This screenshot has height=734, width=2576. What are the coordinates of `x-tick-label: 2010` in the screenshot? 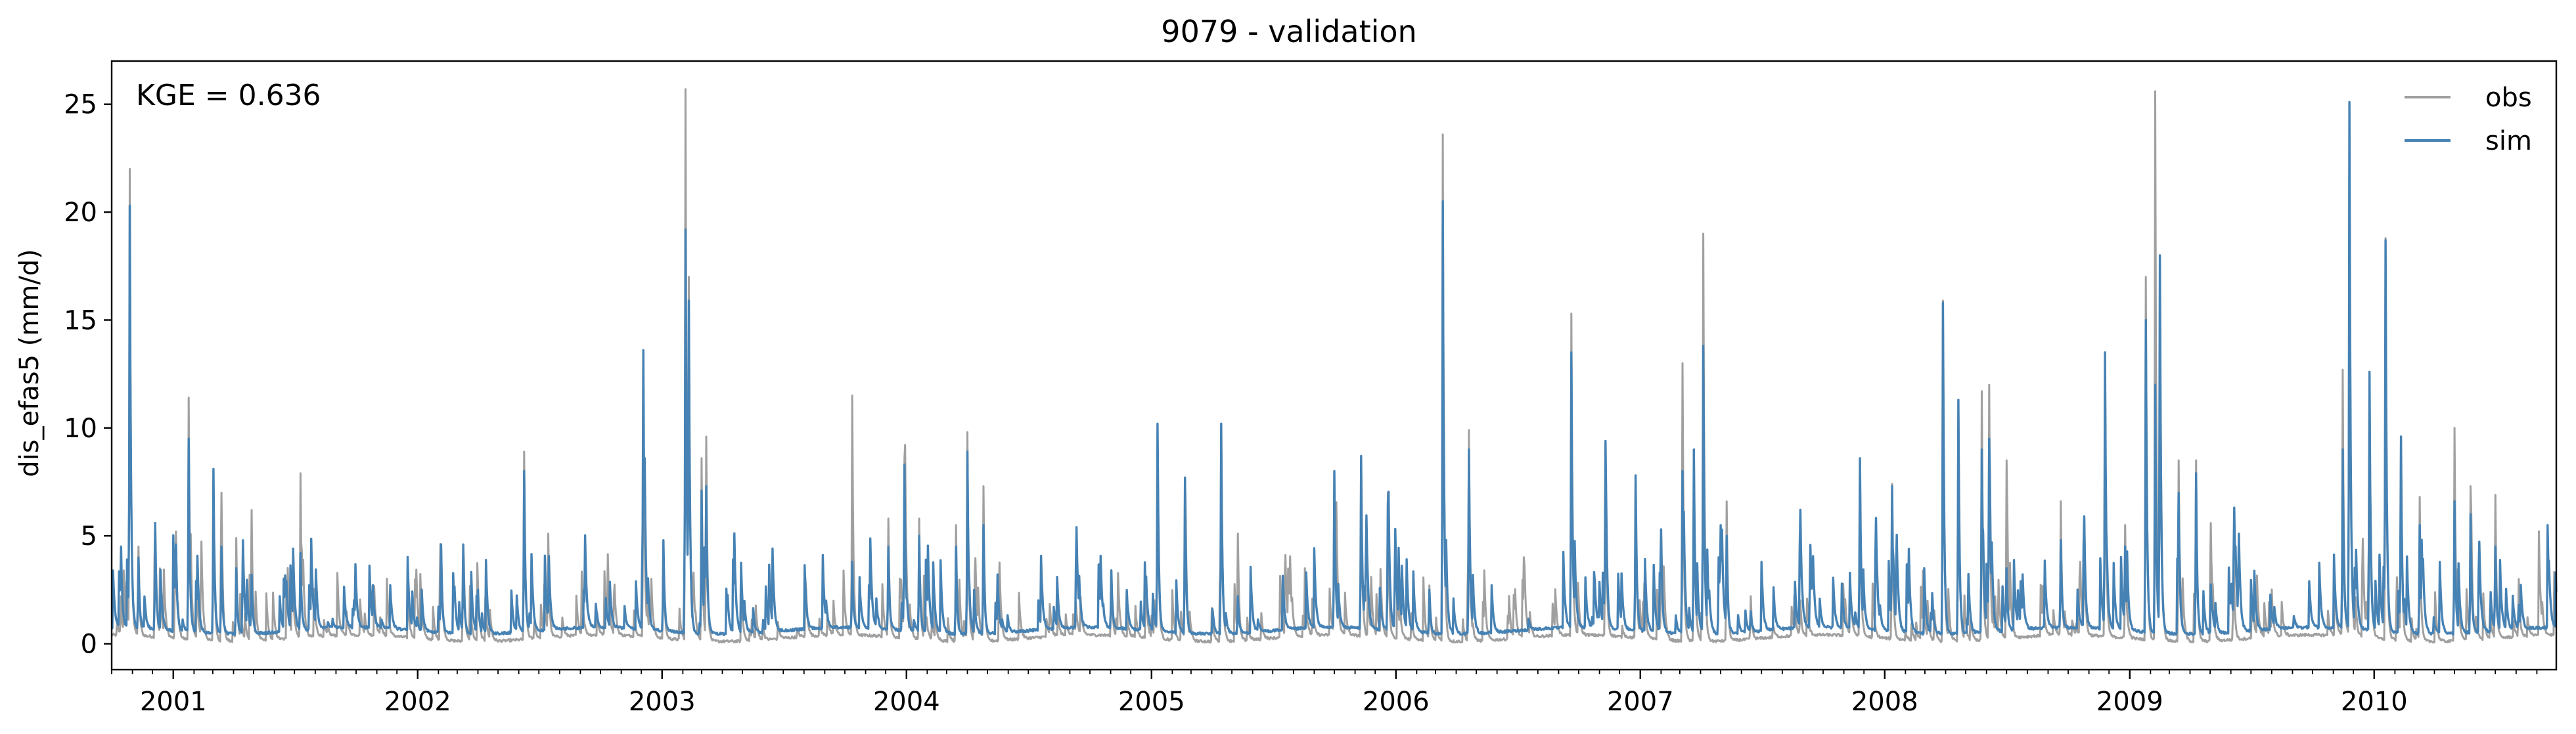 It's located at (2374, 702).